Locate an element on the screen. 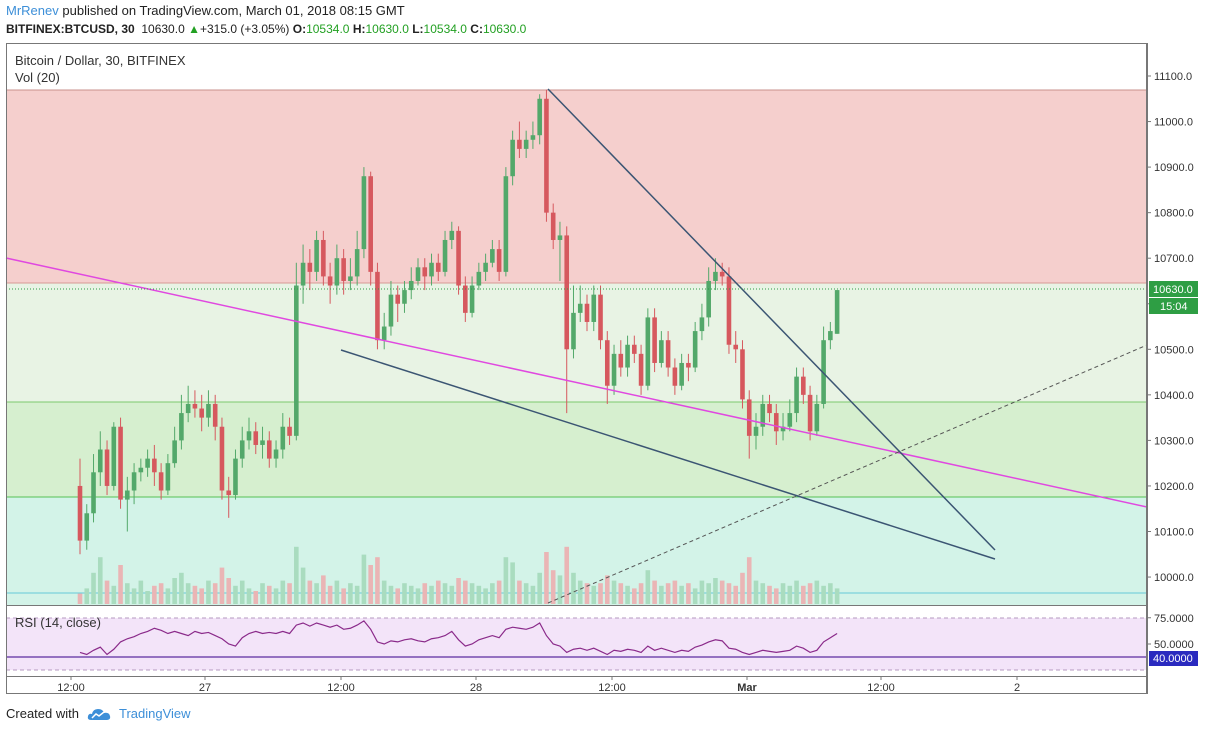 Image resolution: width=1205 pixels, height=731 pixels. lower-zone is located at coordinates (576, 551).